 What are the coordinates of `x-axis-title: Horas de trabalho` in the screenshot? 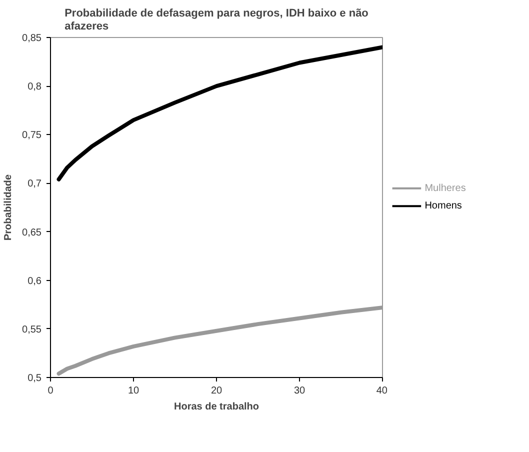 It's located at (217, 407).